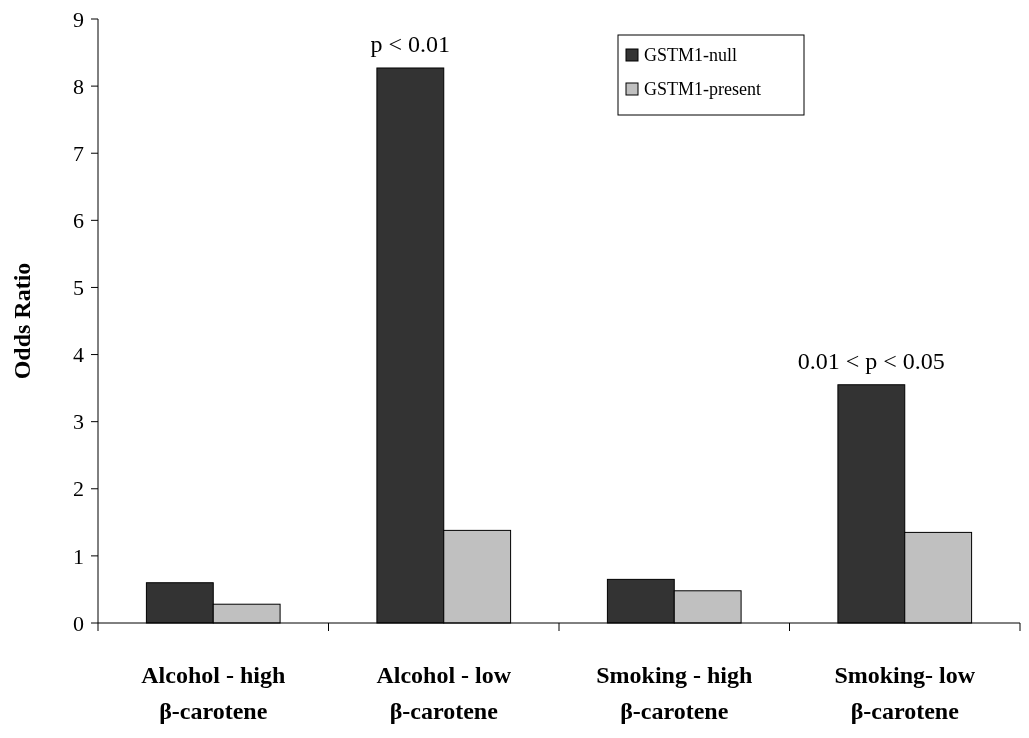 This screenshot has height=738, width=1029. What do you see at coordinates (78, 422) in the screenshot?
I see `y-tick-label: 3` at bounding box center [78, 422].